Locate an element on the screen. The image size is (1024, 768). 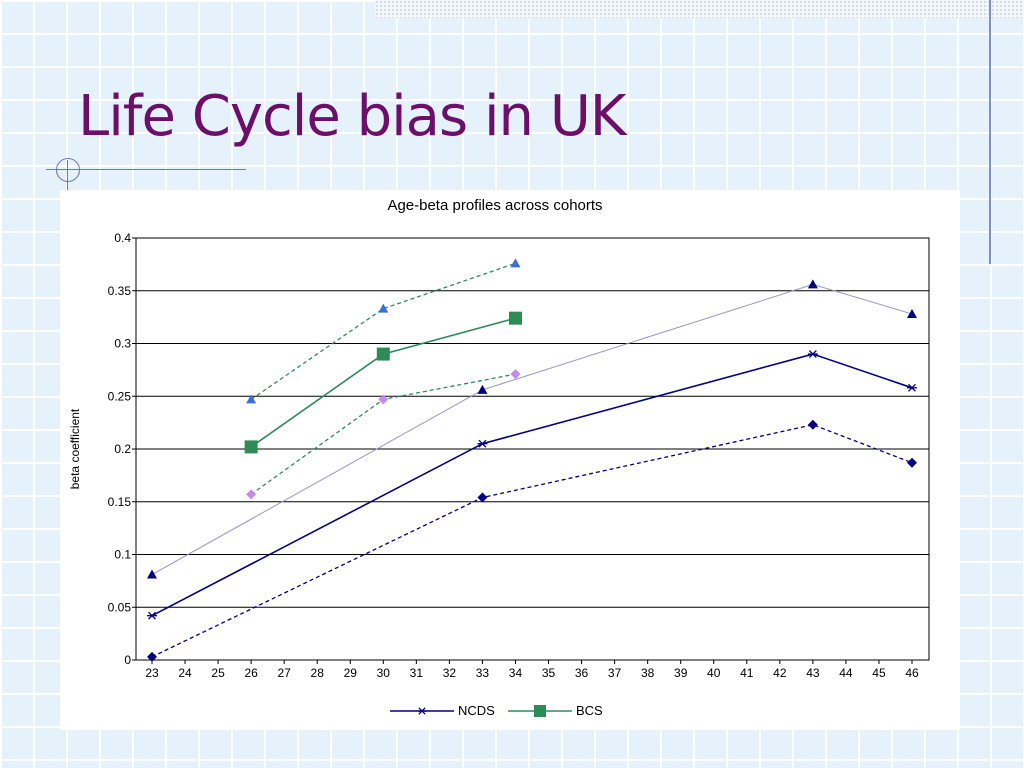
x-tick-label: 25 is located at coordinates (218, 673).